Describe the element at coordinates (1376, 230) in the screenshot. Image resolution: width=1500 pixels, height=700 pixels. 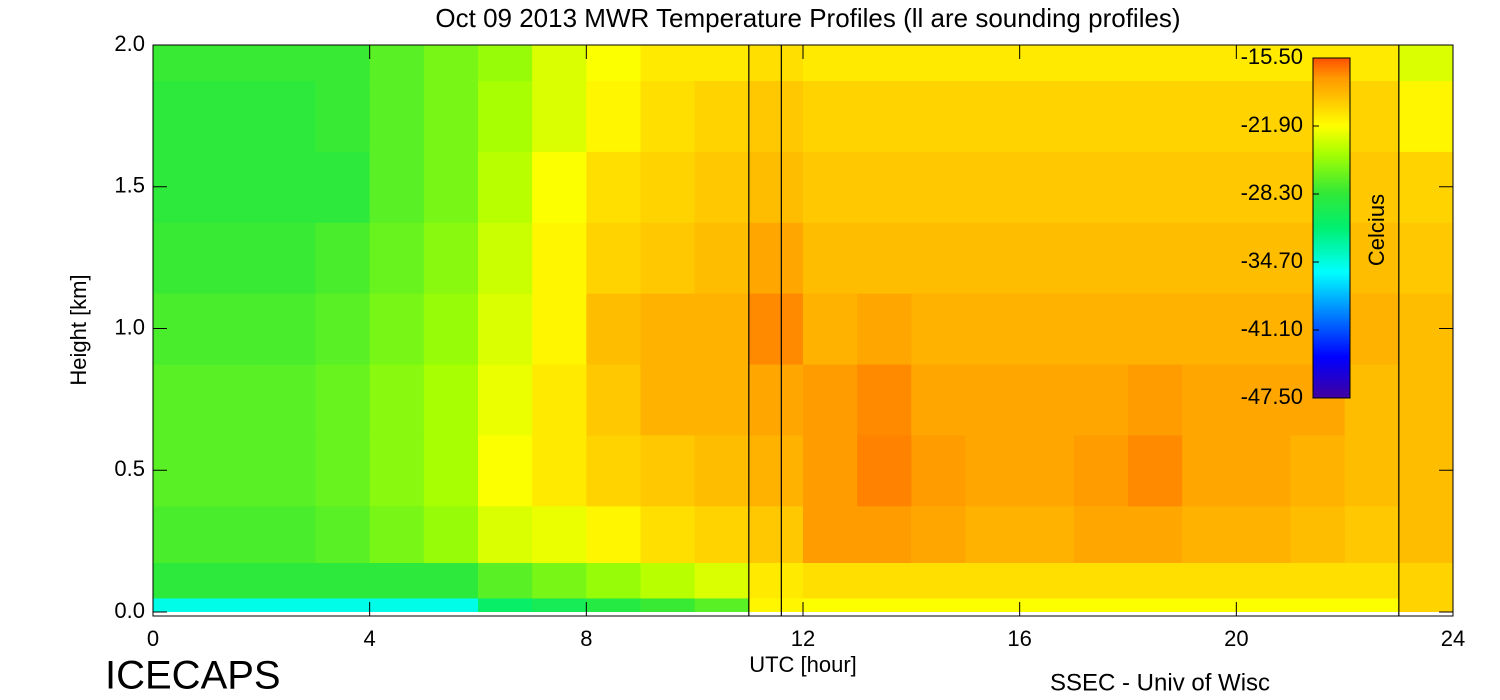
I see `colorbar-label: Celcius` at that location.